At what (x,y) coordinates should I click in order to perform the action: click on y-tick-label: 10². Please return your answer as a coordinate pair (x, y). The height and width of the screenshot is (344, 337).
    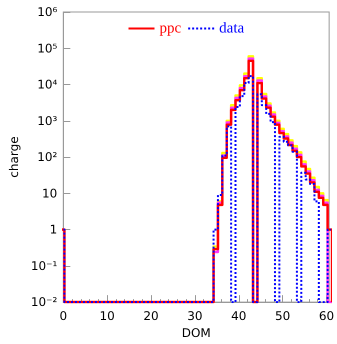
    Looking at the image, I should click on (47, 157).